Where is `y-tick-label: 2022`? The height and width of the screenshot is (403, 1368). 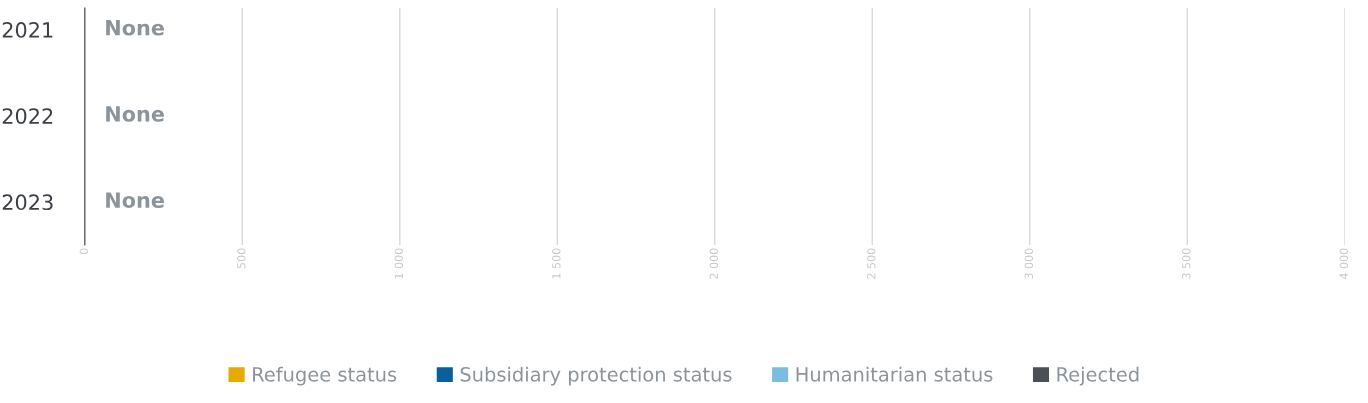
y-tick-label: 2022 is located at coordinates (27, 116).